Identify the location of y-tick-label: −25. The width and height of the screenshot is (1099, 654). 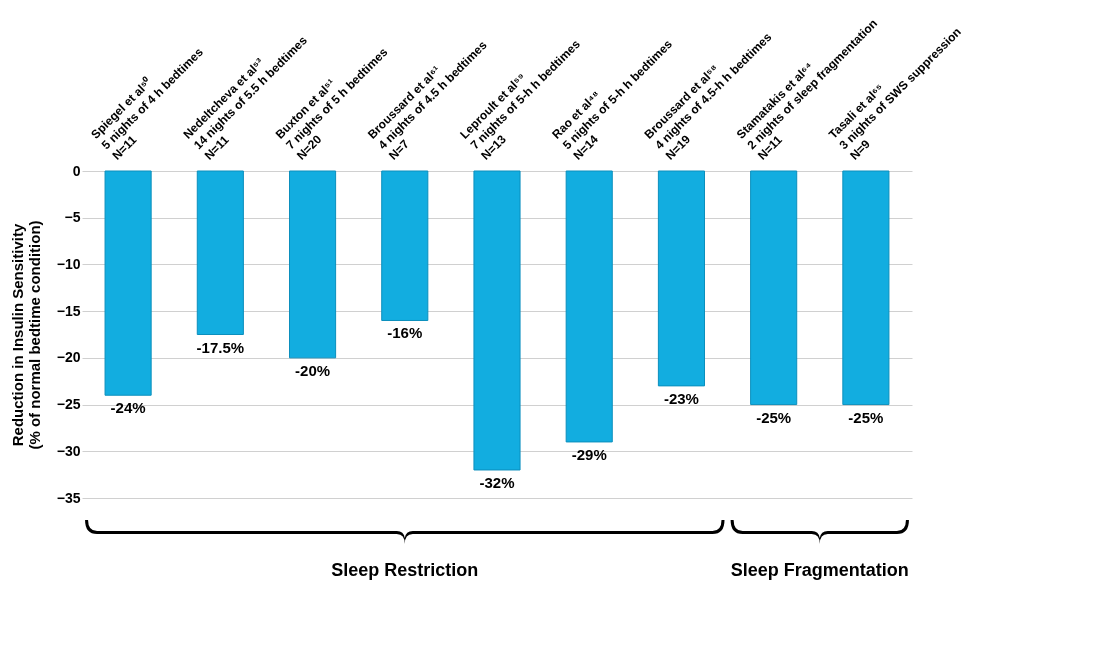
(68, 404).